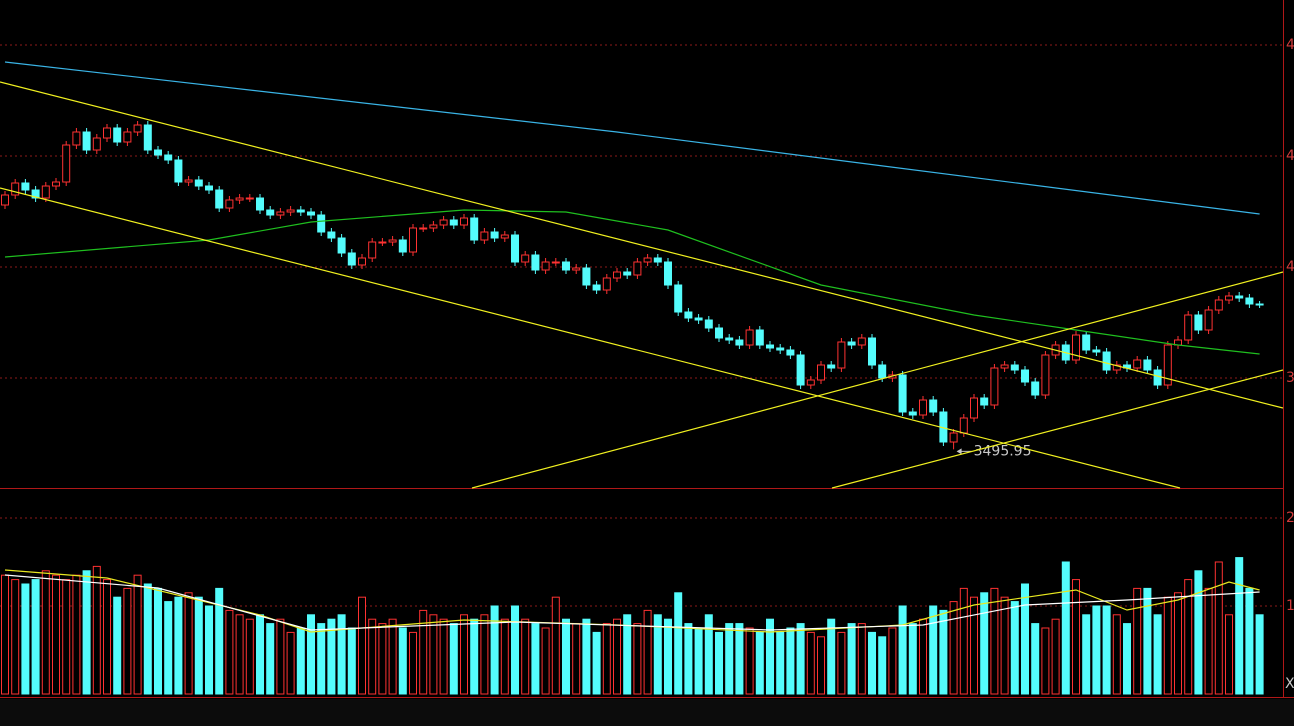 This screenshot has height=726, width=1294. What do you see at coordinates (632, 602) in the screenshot?
I see `moving-average-line` at bounding box center [632, 602].